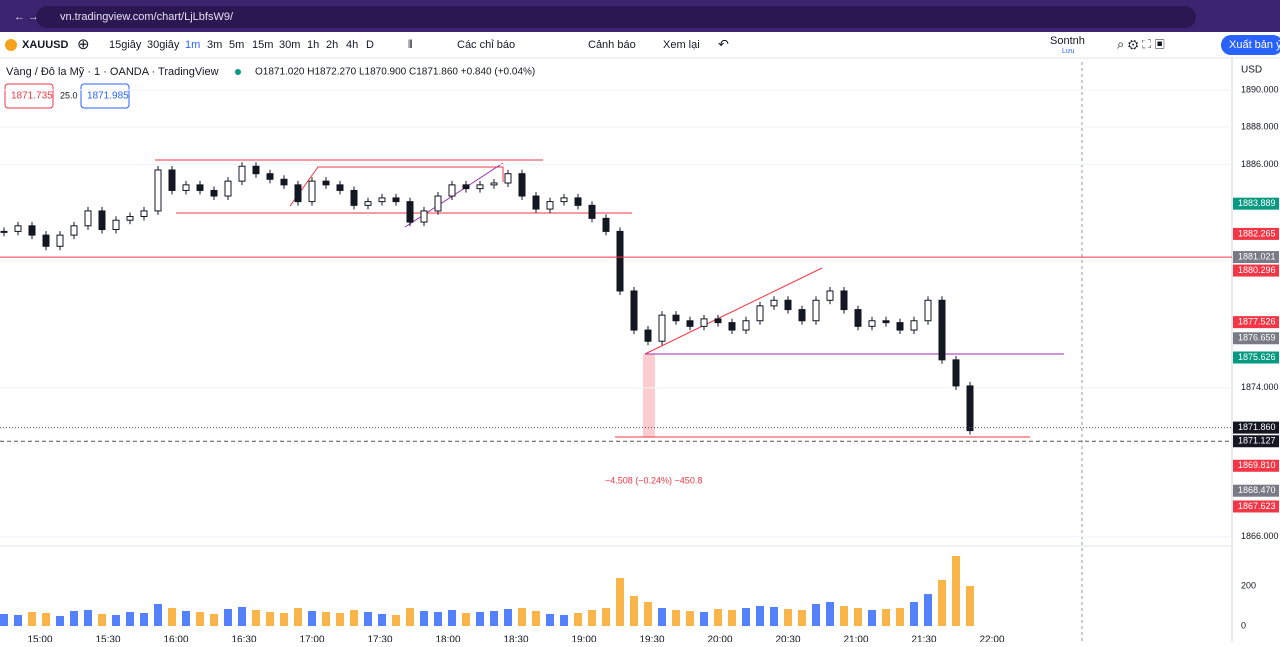 The image size is (1280, 647). Describe the element at coordinates (1254, 45) in the screenshot. I see `publish: Xuất bản ý` at that location.